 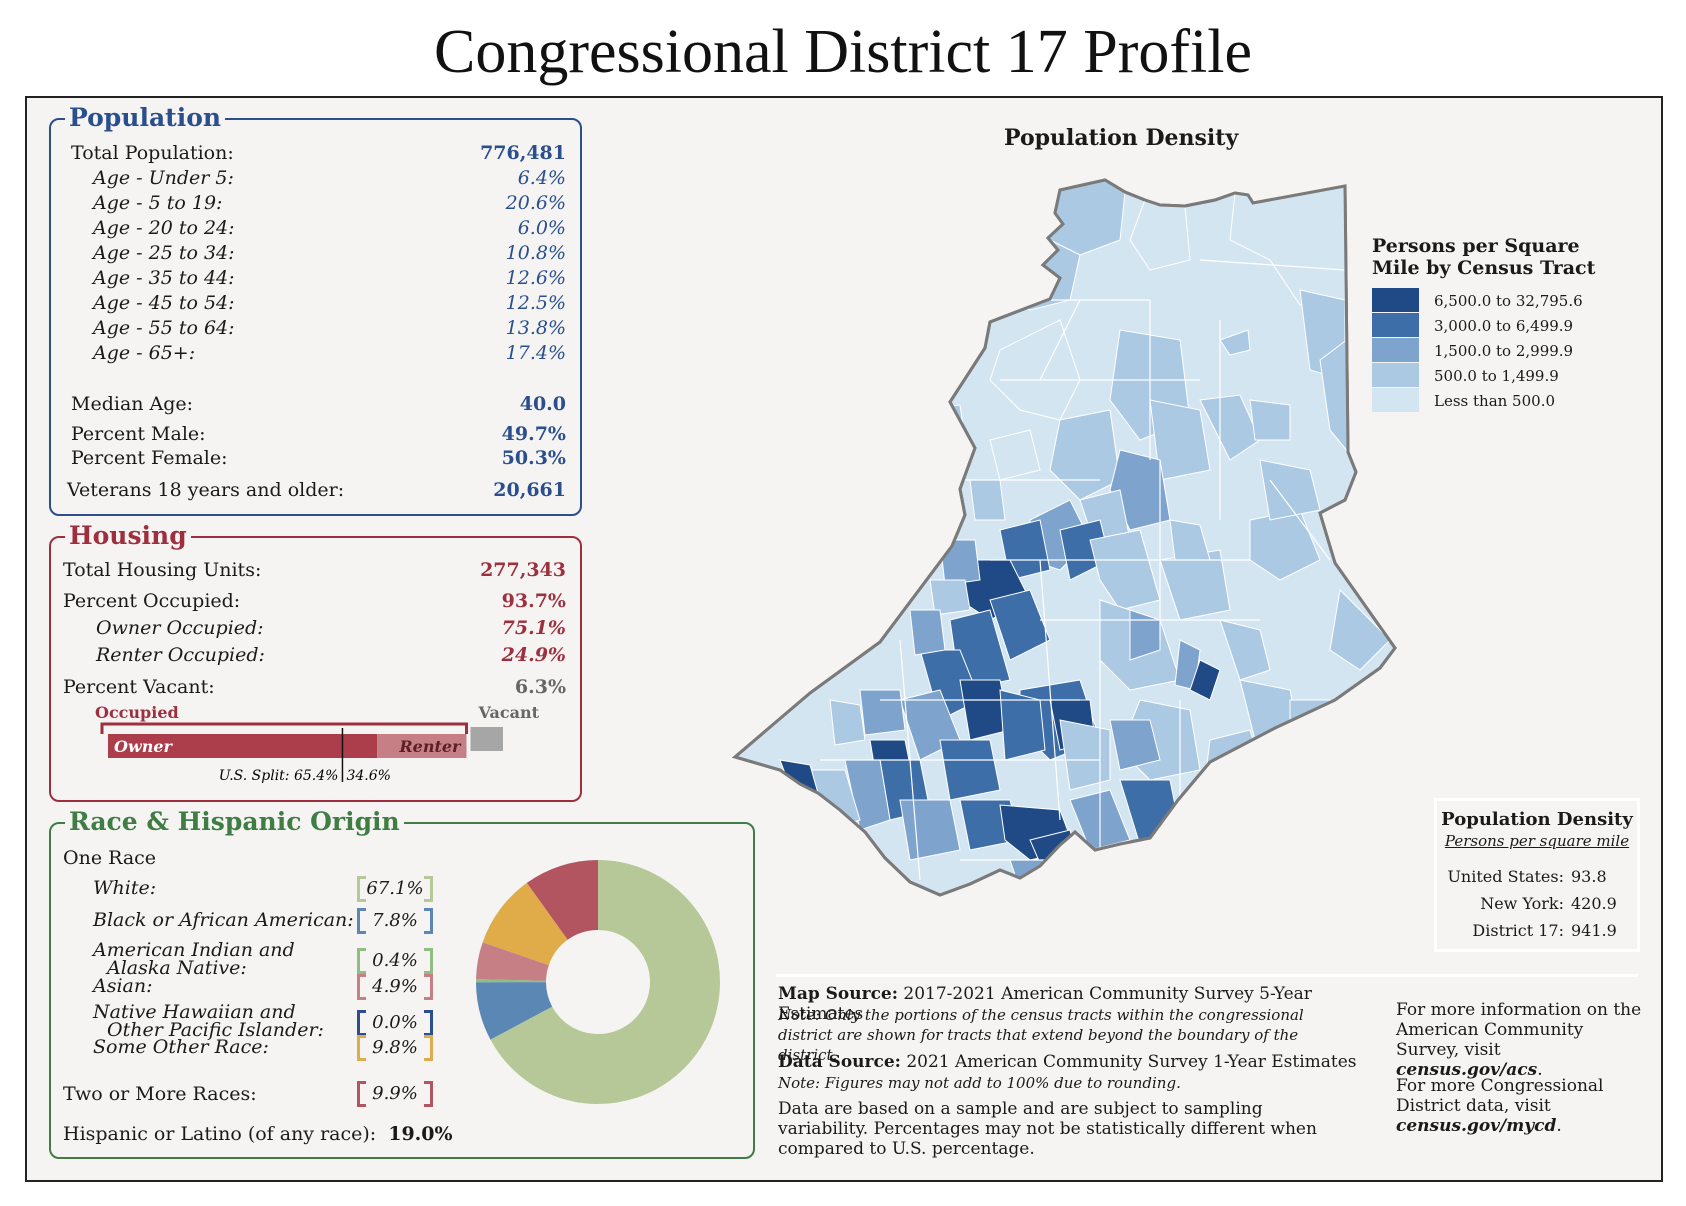 I want to click on race-value: 0.4%, so click(x=395, y=960).